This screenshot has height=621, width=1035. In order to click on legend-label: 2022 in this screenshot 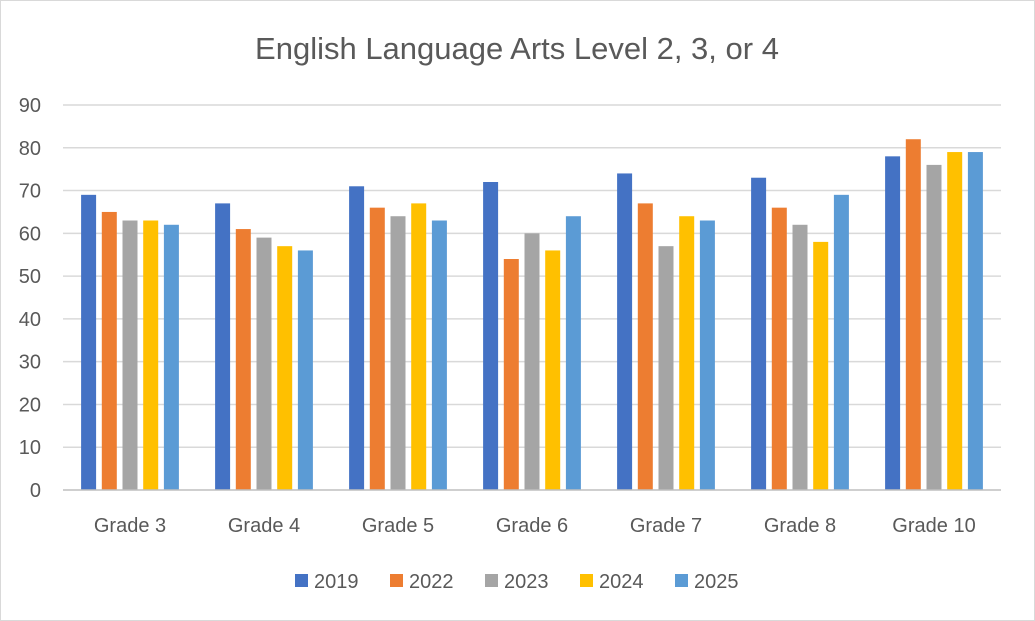, I will do `click(431, 582)`.